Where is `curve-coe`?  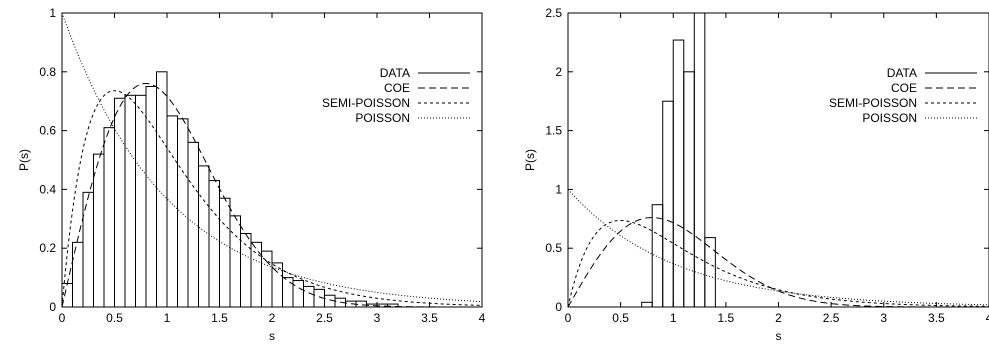 curve-coe is located at coordinates (778, 262).